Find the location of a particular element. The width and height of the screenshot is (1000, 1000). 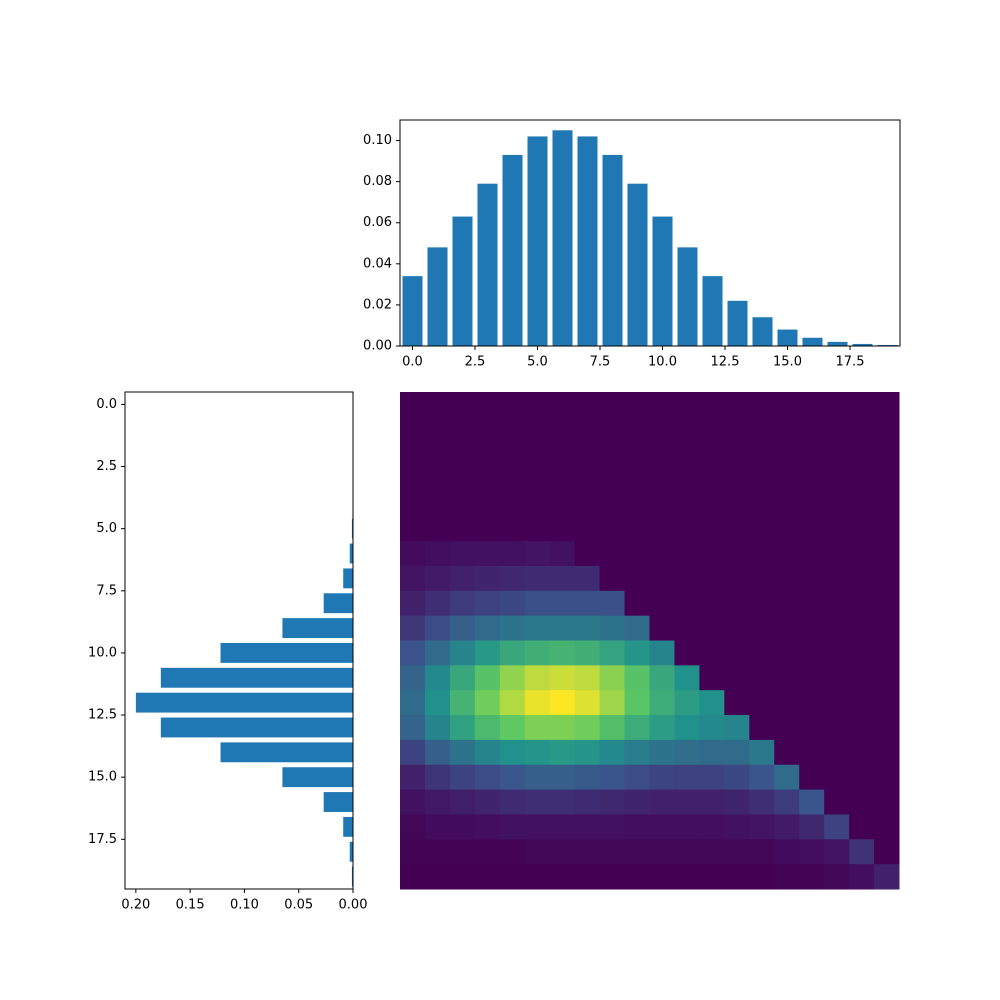

y-tick-label: 0.08 is located at coordinates (377, 181).